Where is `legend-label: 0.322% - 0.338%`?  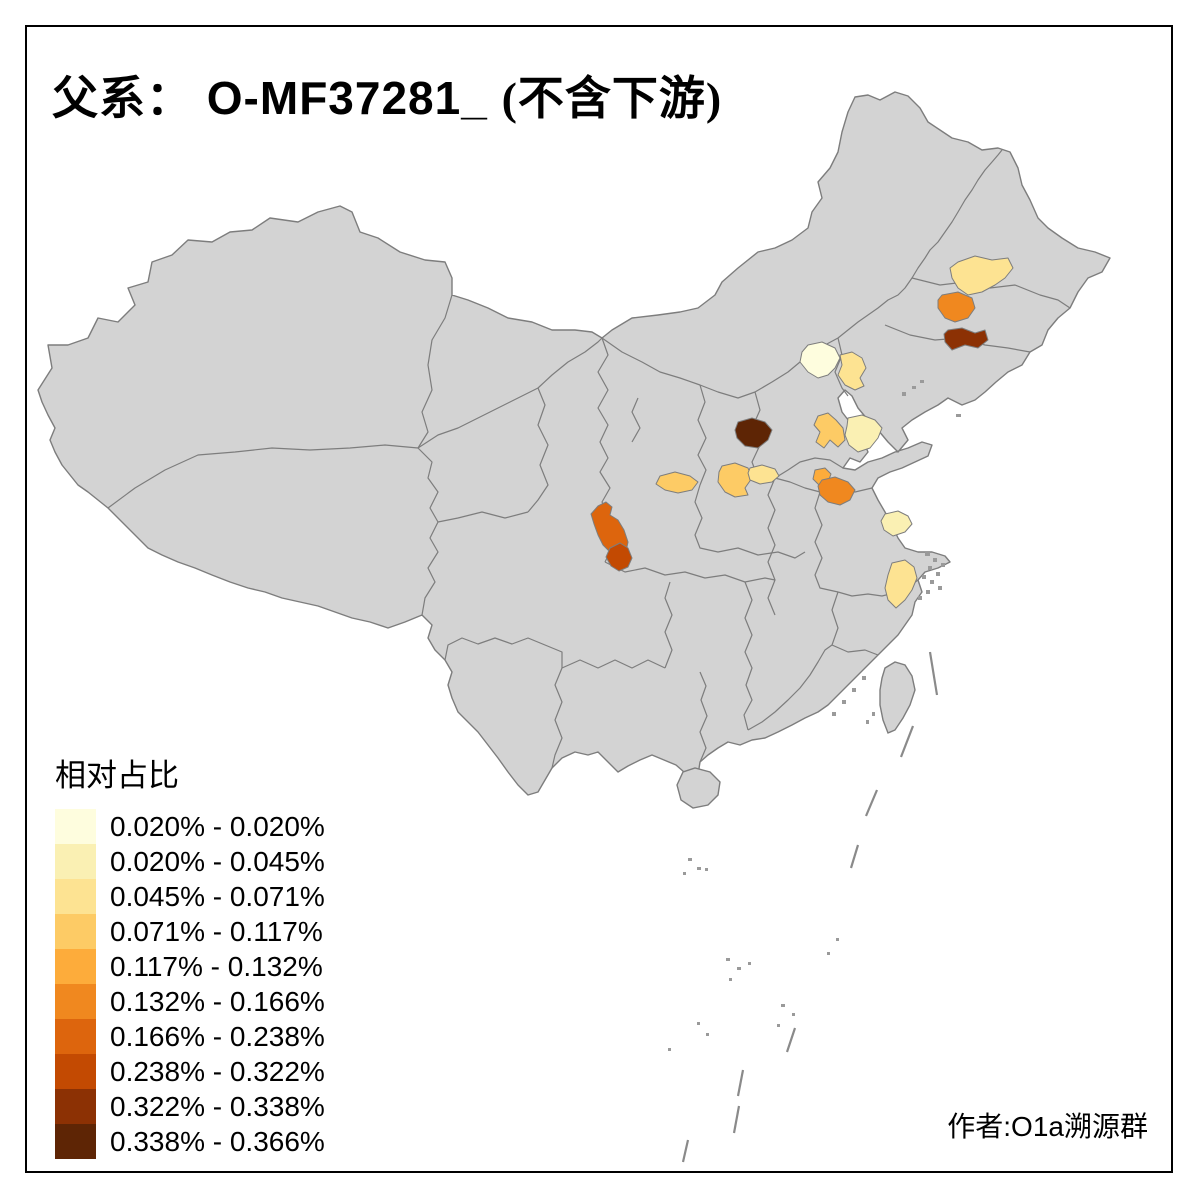 legend-label: 0.322% - 0.338% is located at coordinates (217, 1106).